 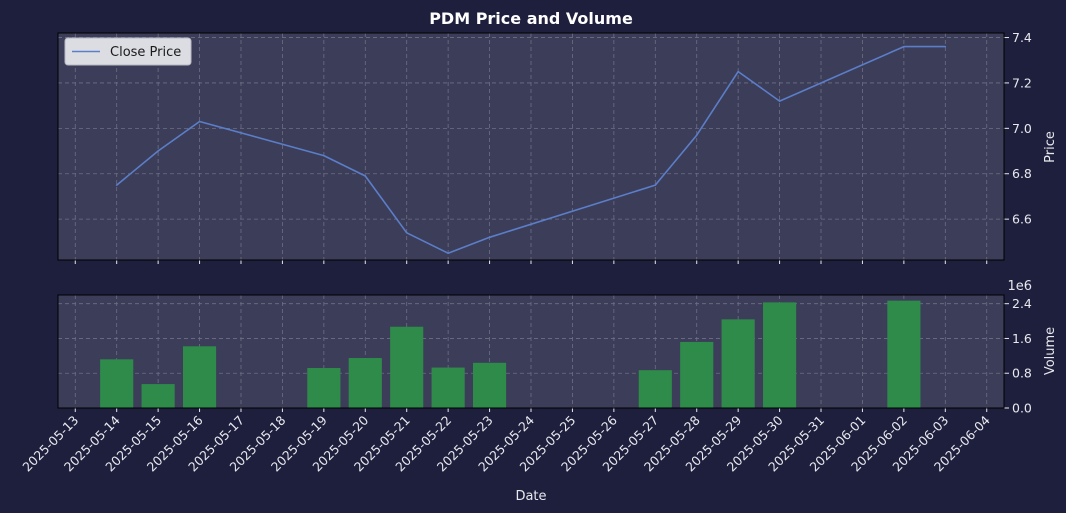 What do you see at coordinates (1022, 37) in the screenshot?
I see `price-ytick-label: 7.4` at bounding box center [1022, 37].